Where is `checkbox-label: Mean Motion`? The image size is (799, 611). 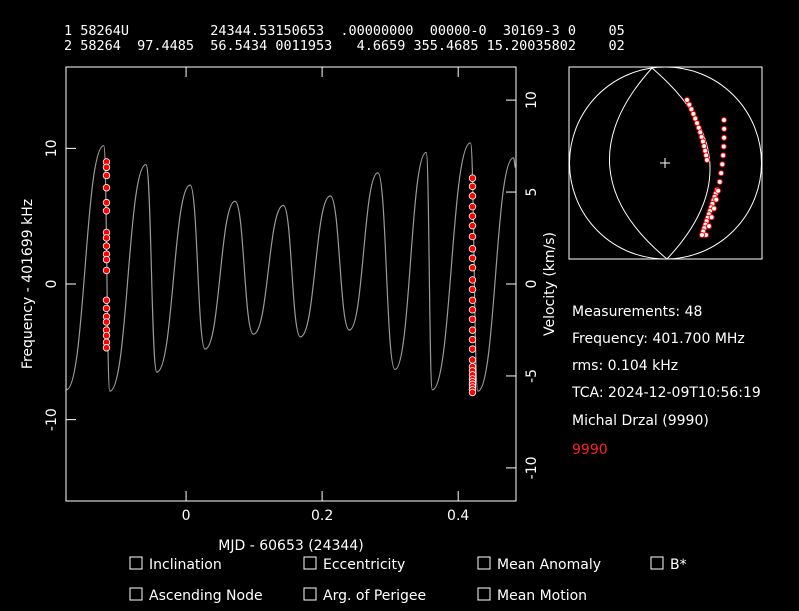
checkbox-label: Mean Motion is located at coordinates (542, 596).